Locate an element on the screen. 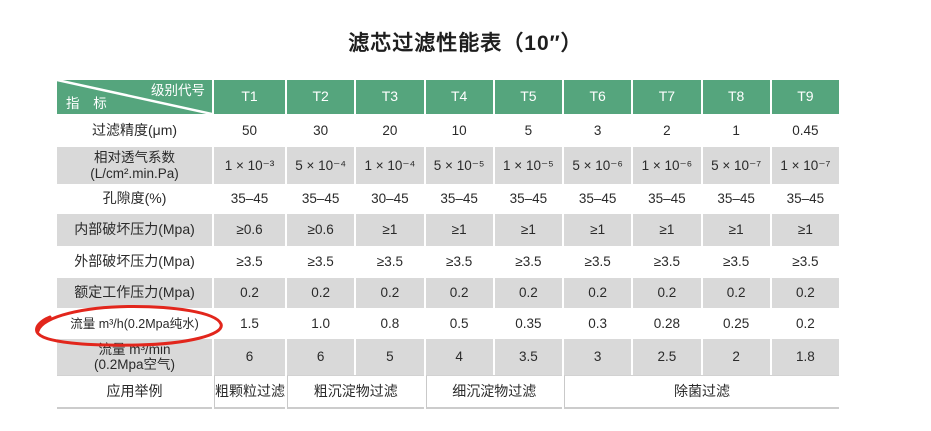 This screenshot has height=431, width=931. row-label: 过滤精度(μm) is located at coordinates (134, 130).